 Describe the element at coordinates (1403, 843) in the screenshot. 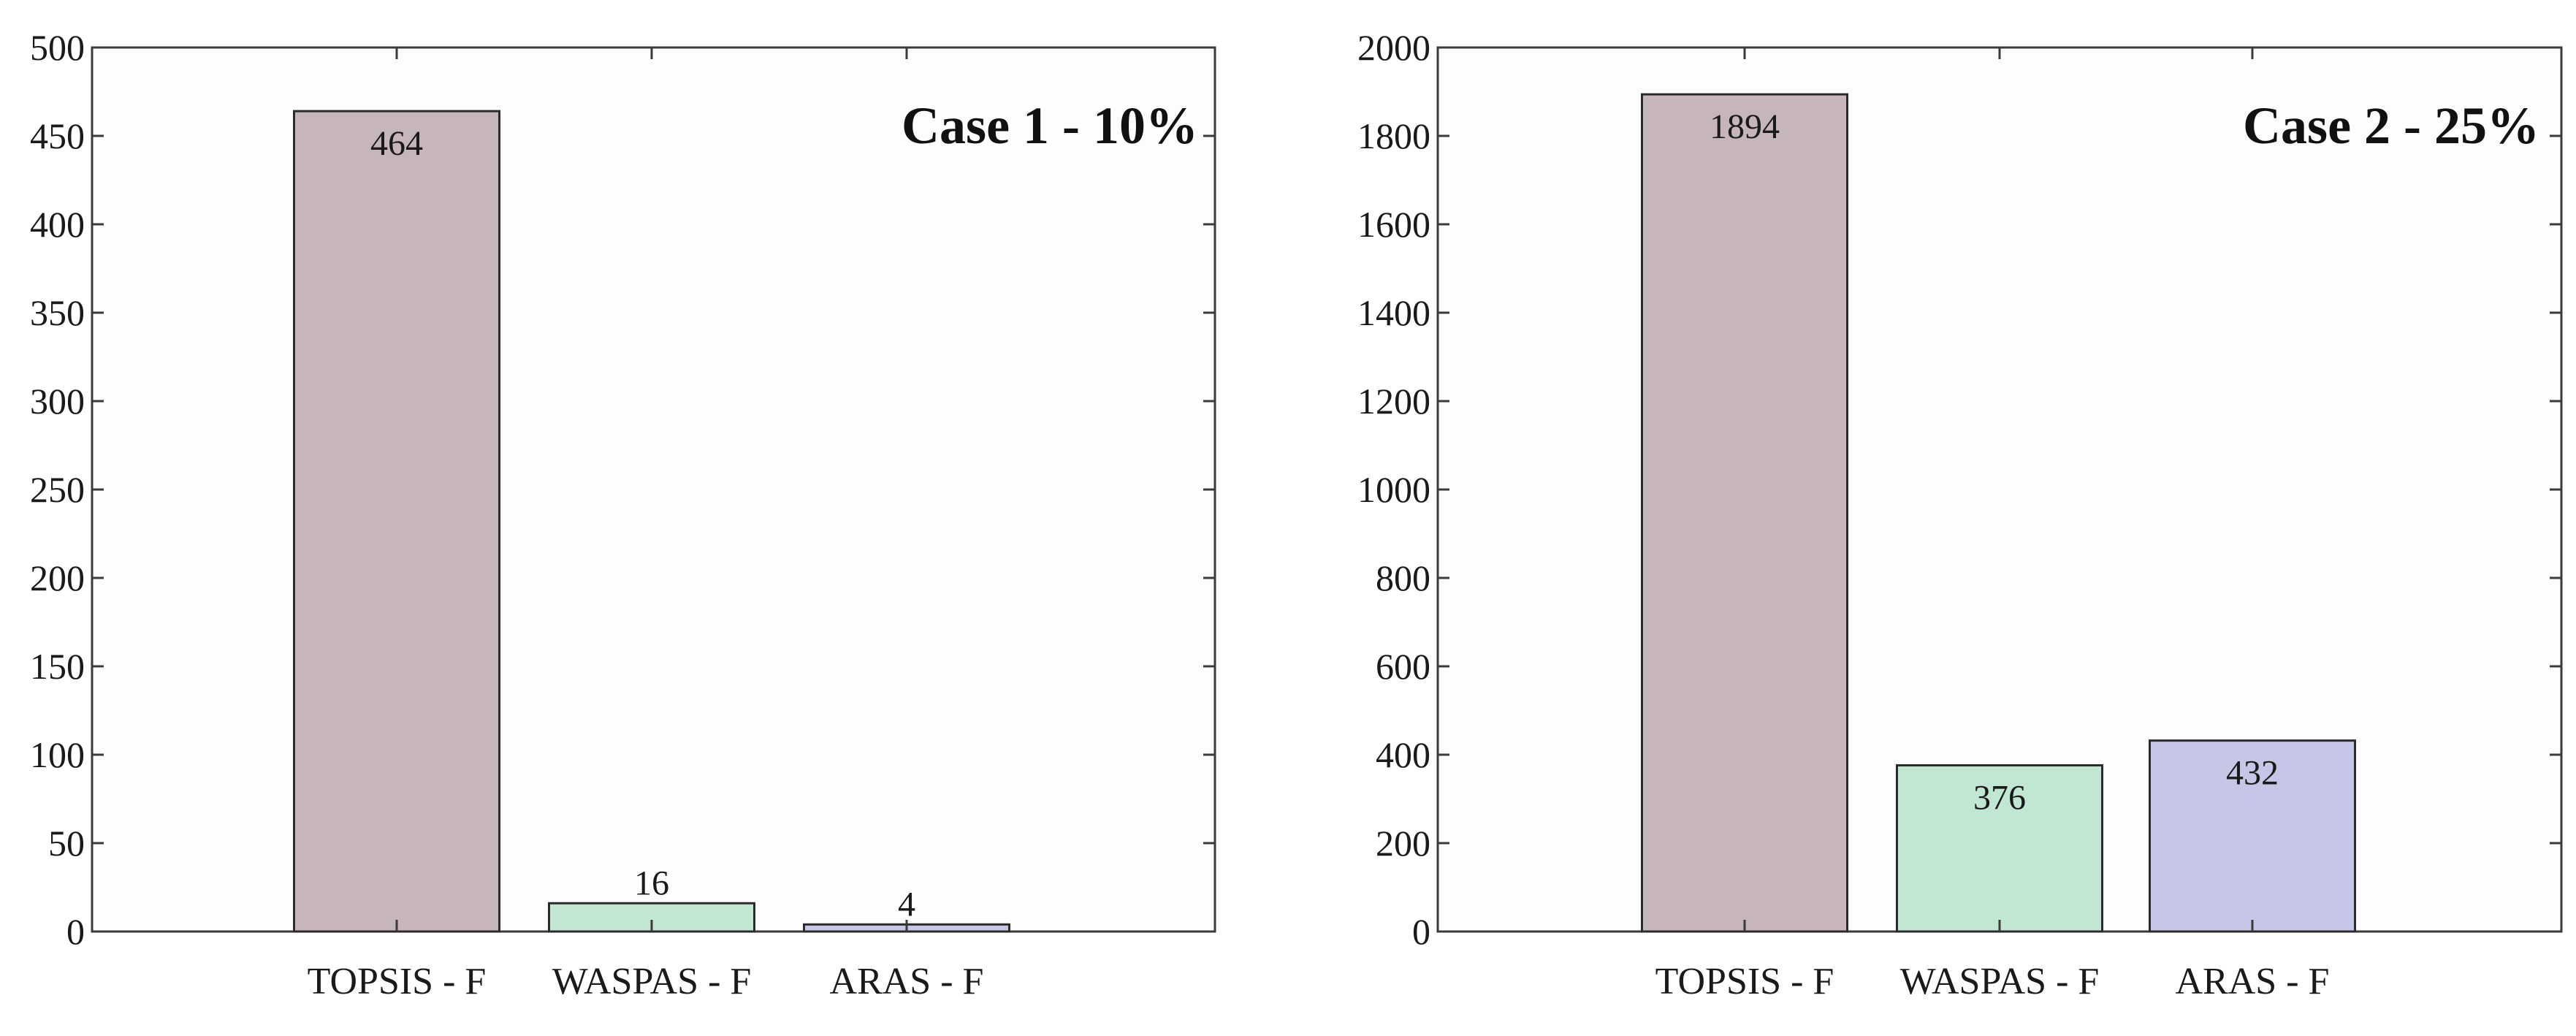

I see `case-2-ytick-label: 200` at that location.